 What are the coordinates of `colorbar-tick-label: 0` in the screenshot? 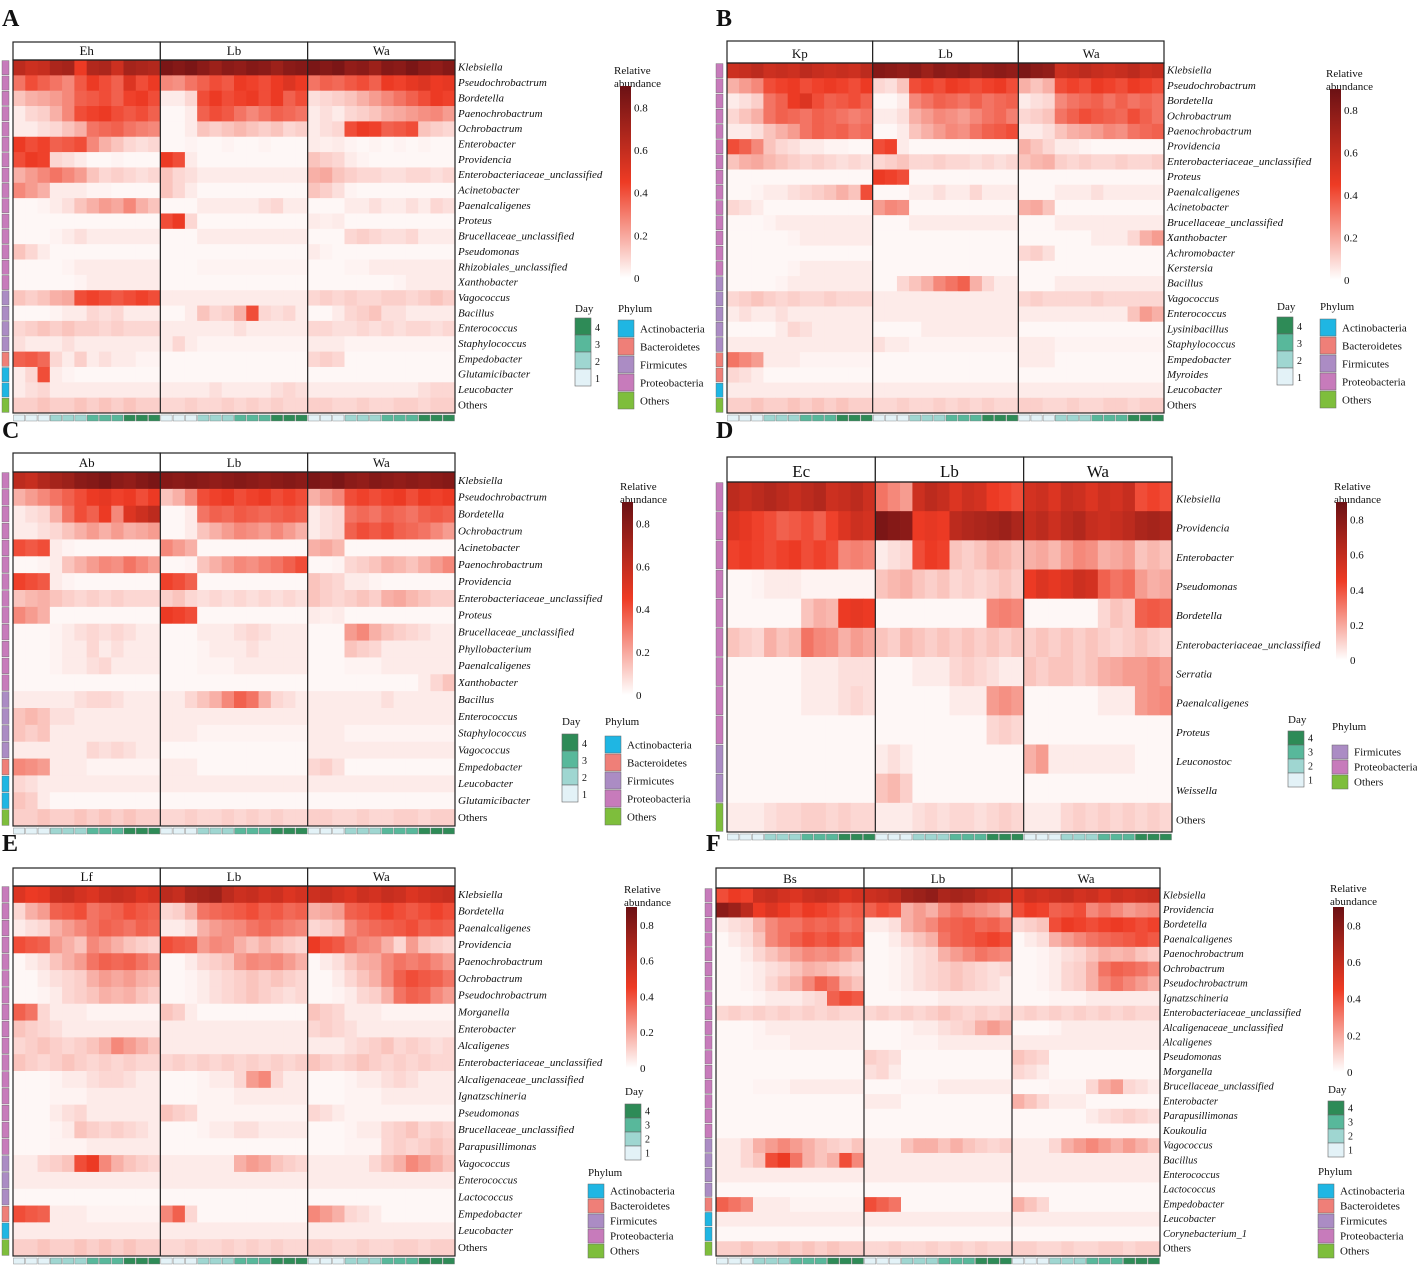 It's located at (1347, 281).